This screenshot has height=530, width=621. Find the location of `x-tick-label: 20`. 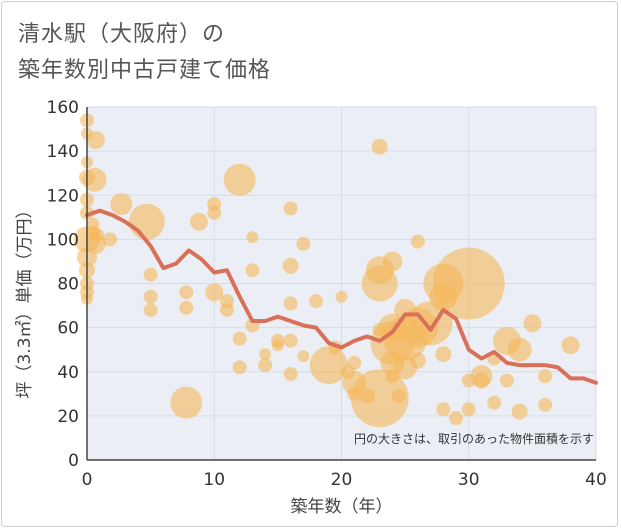

x-tick-label: 20 is located at coordinates (342, 480).